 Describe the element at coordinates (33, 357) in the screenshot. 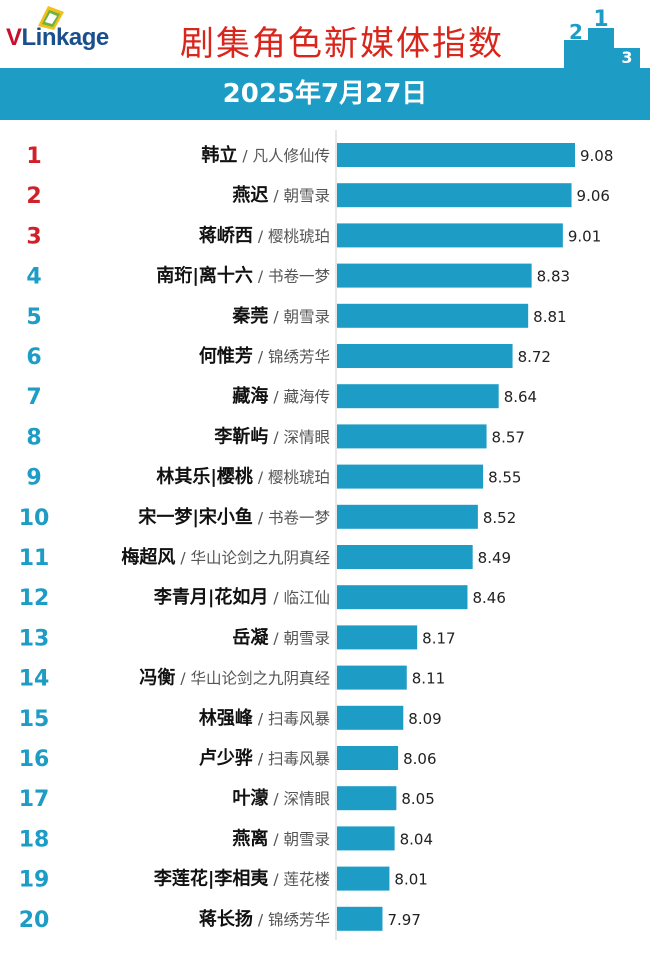

I see `rank-number: 6` at that location.